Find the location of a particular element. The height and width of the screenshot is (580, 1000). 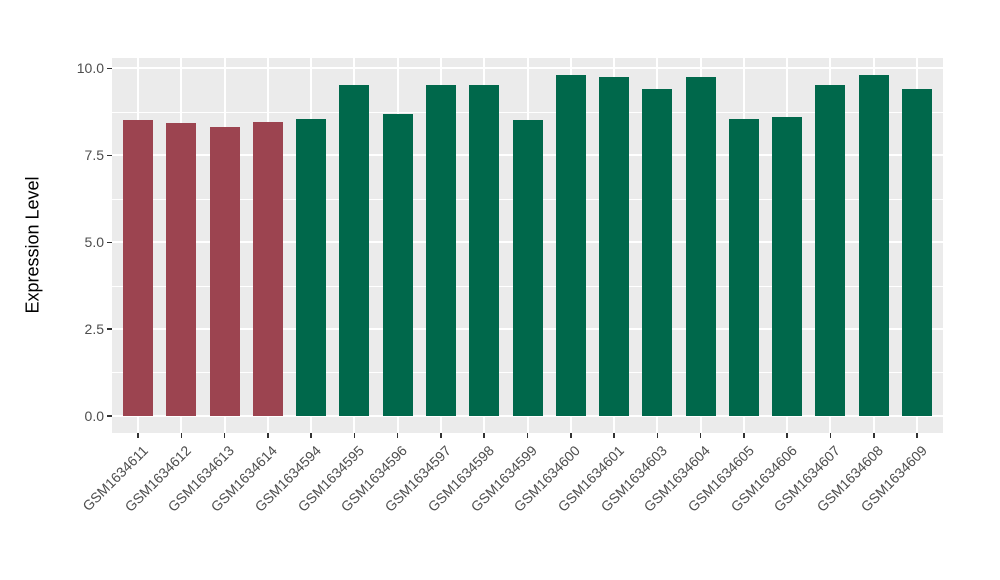

bar-GSM1634613 is located at coordinates (224, 271).